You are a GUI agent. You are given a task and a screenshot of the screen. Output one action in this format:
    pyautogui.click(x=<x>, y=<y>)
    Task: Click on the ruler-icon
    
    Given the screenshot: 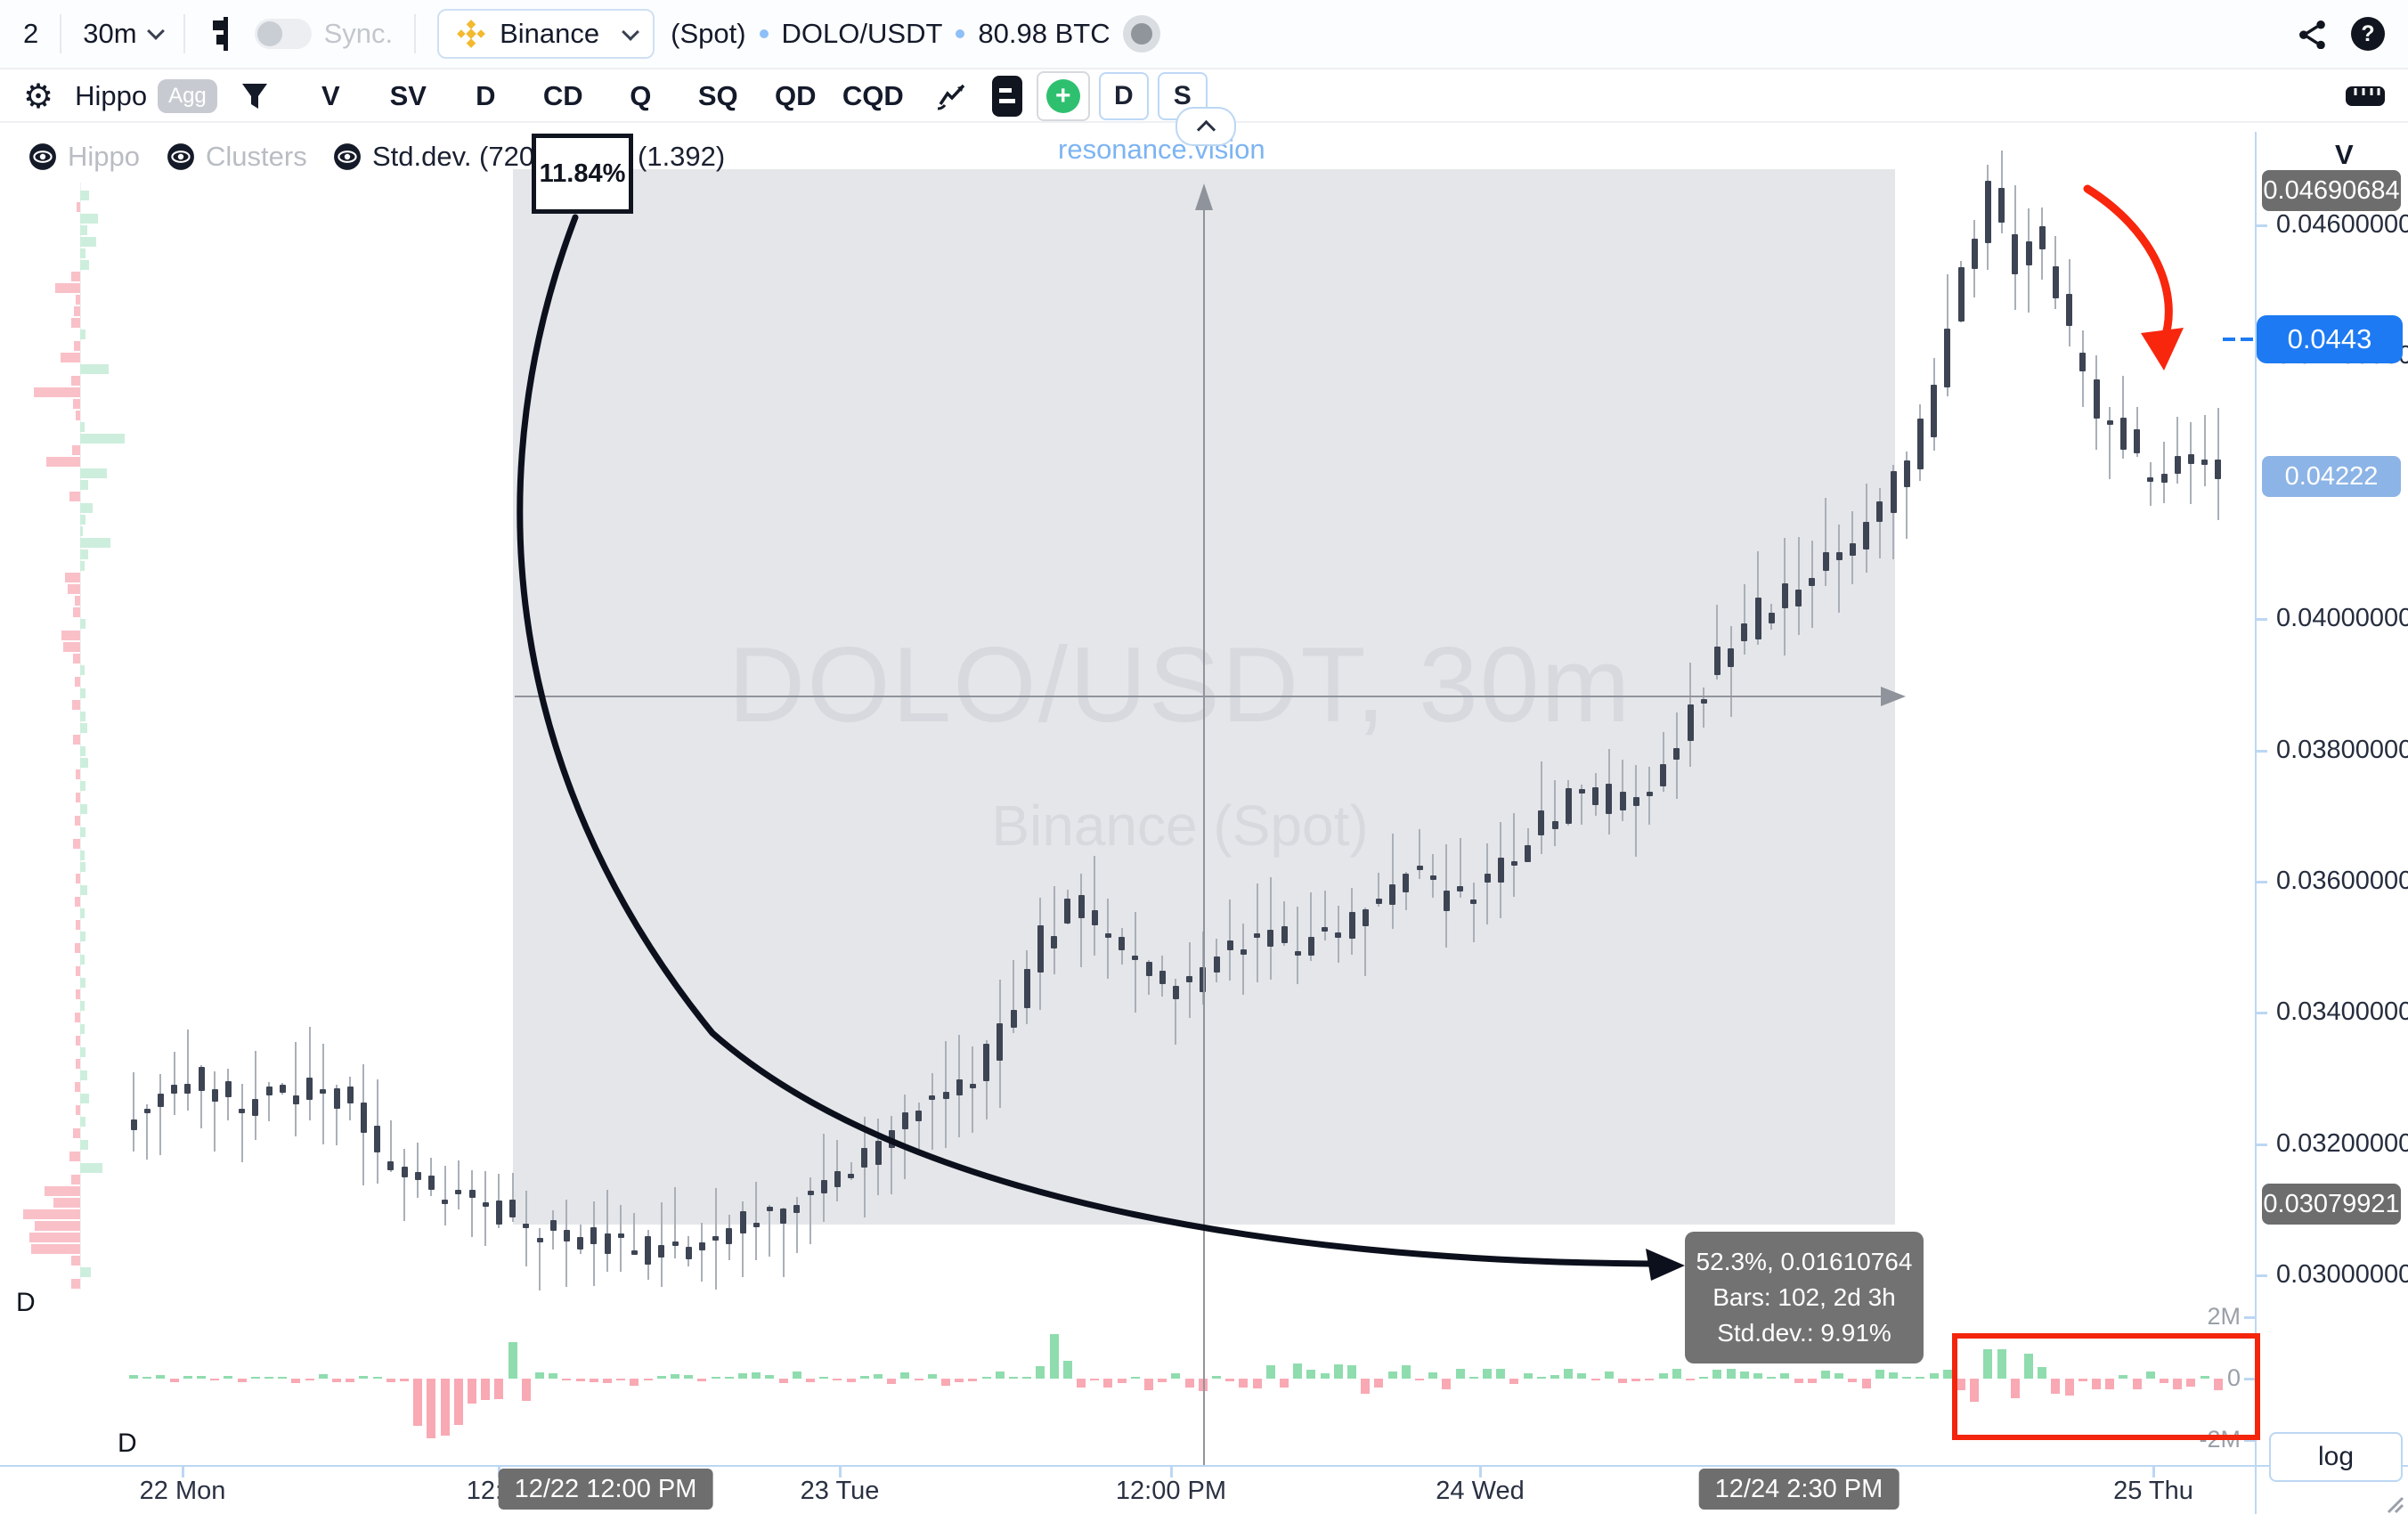 What is the action you would take?
    pyautogui.click(x=2365, y=96)
    